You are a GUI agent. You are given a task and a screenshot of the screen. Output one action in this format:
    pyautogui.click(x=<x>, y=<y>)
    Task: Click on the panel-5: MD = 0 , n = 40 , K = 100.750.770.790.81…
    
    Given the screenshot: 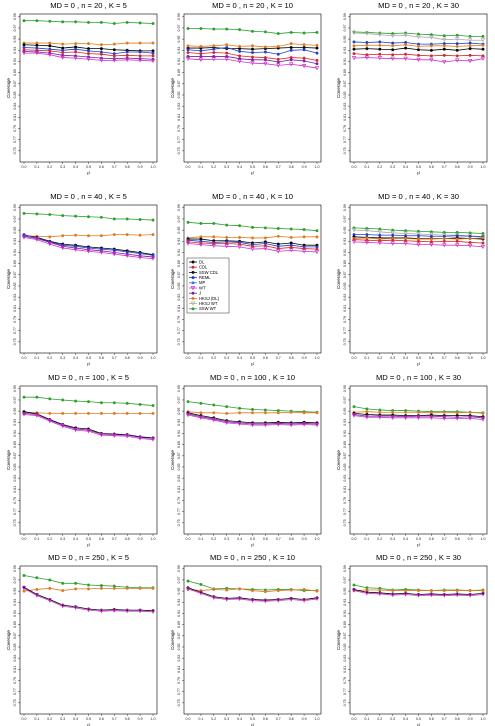 What is the action you would take?
    pyautogui.click(x=246, y=279)
    